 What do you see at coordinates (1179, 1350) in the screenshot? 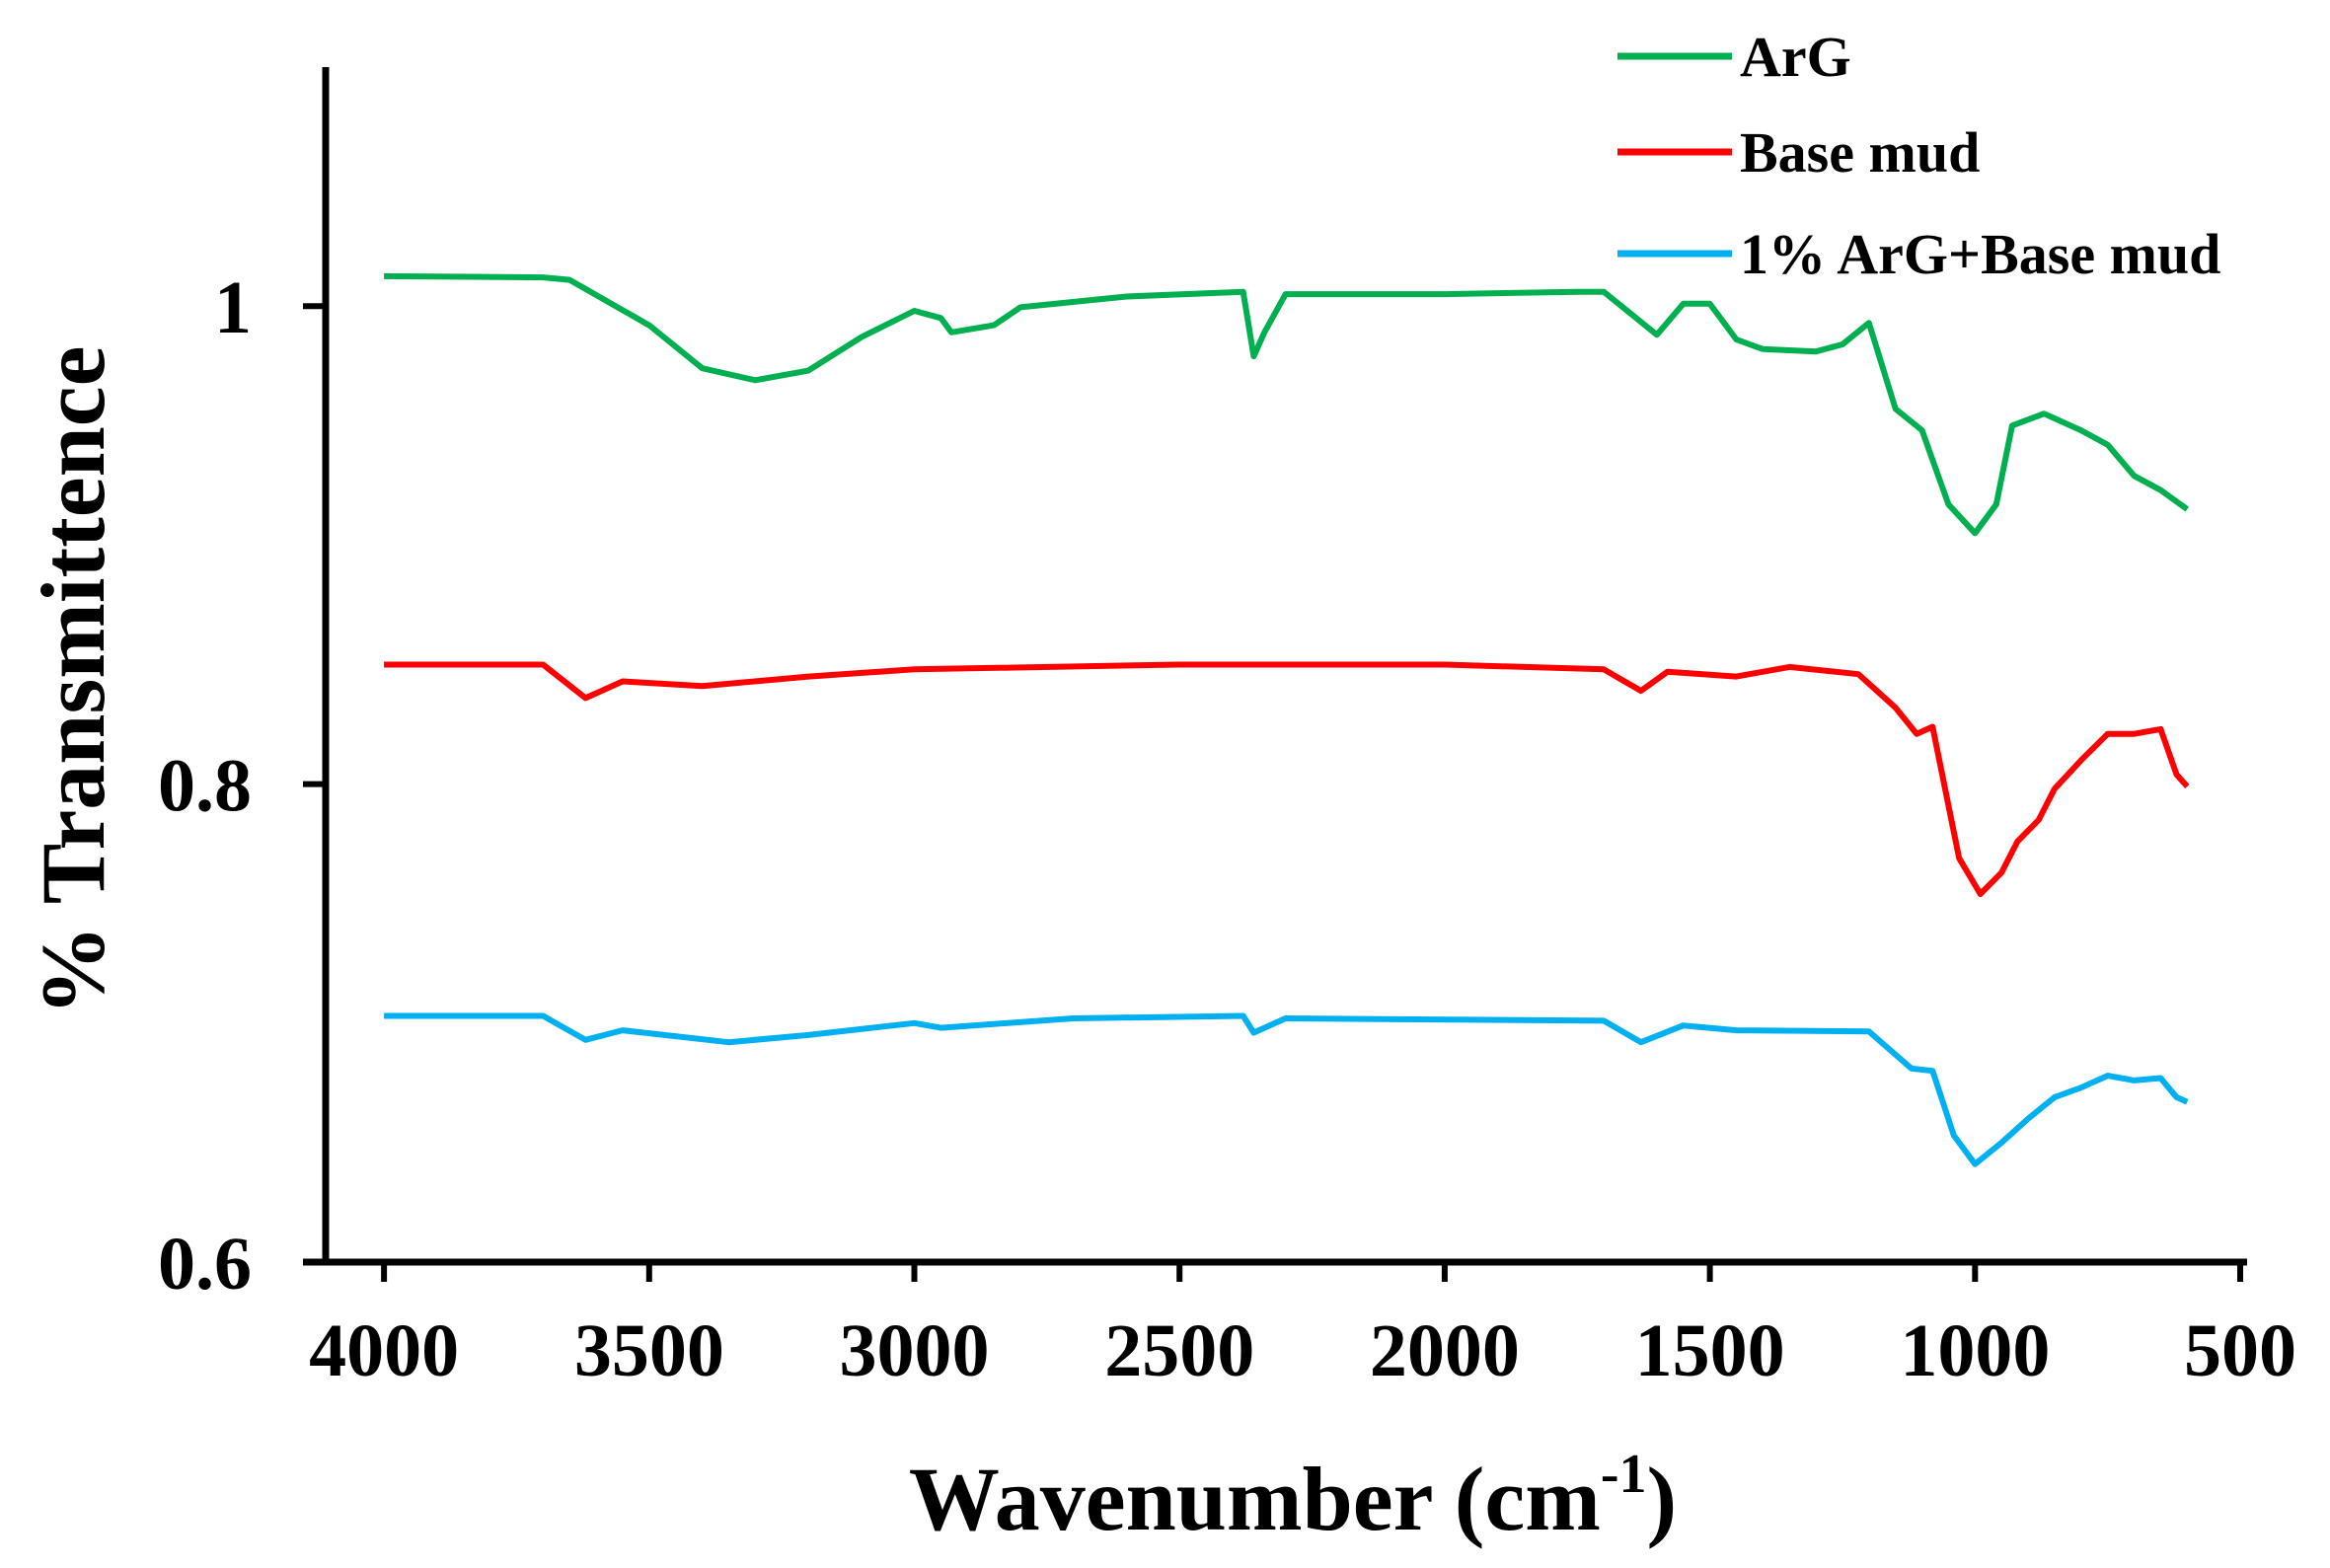
I see `x-tick-label: 2500` at bounding box center [1179, 1350].